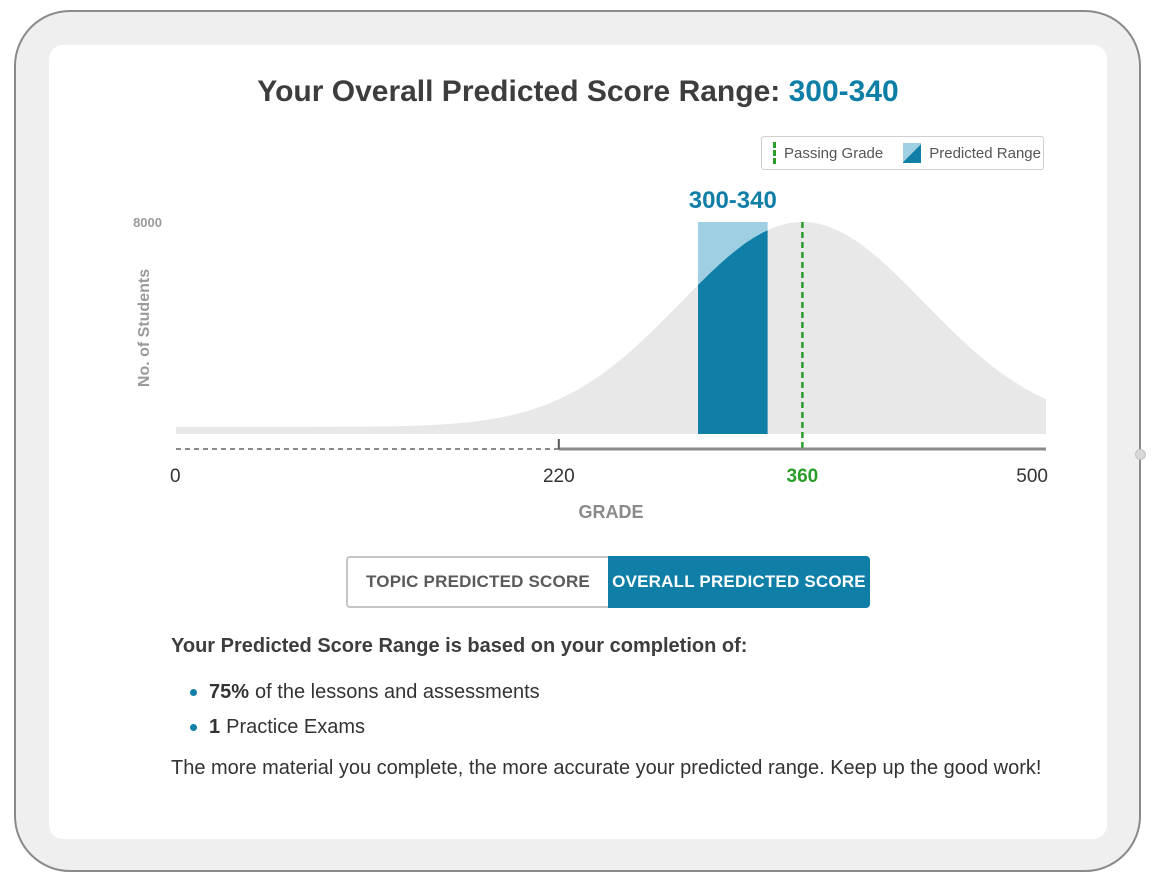 Image resolution: width=1161 pixels, height=885 pixels. I want to click on list-item: 1 Practice Exams, so click(355, 727).